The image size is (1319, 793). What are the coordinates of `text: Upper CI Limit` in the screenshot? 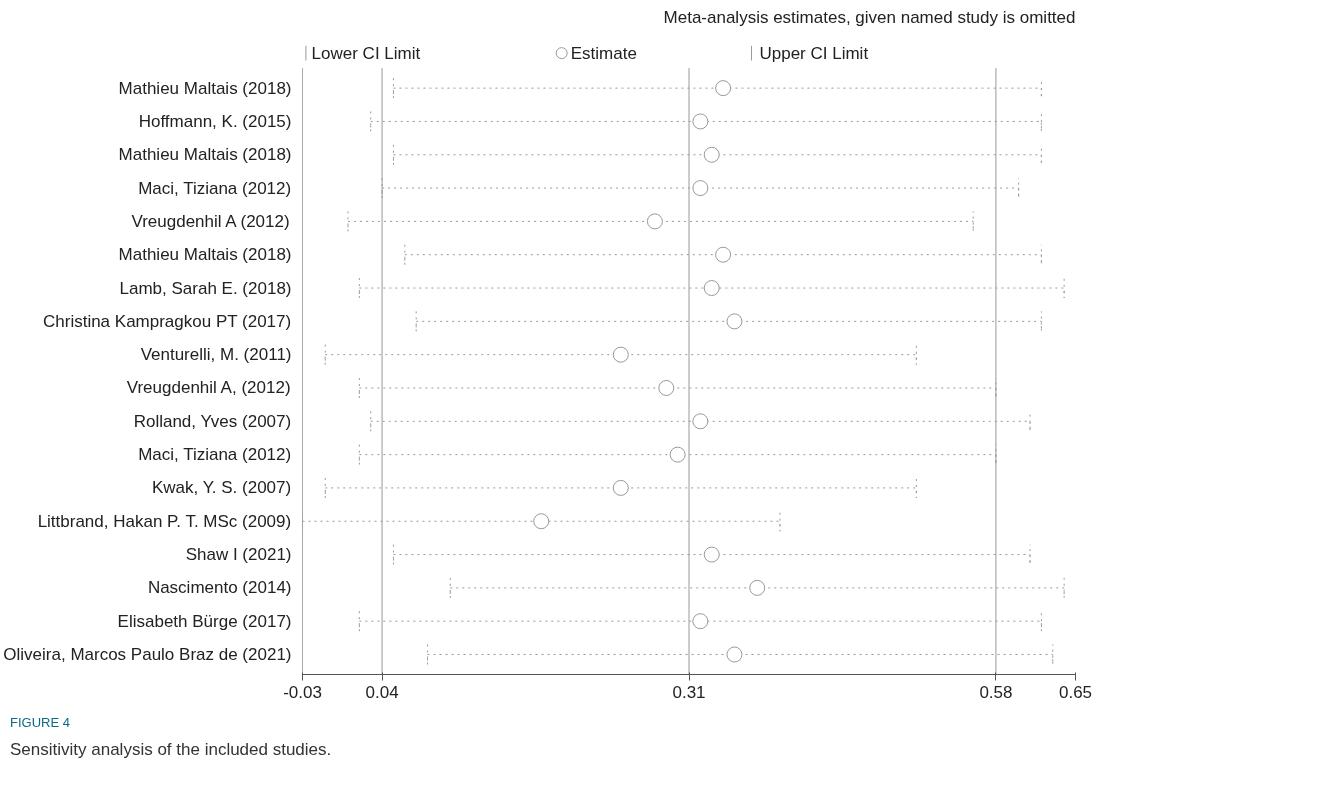 It's located at (814, 53).